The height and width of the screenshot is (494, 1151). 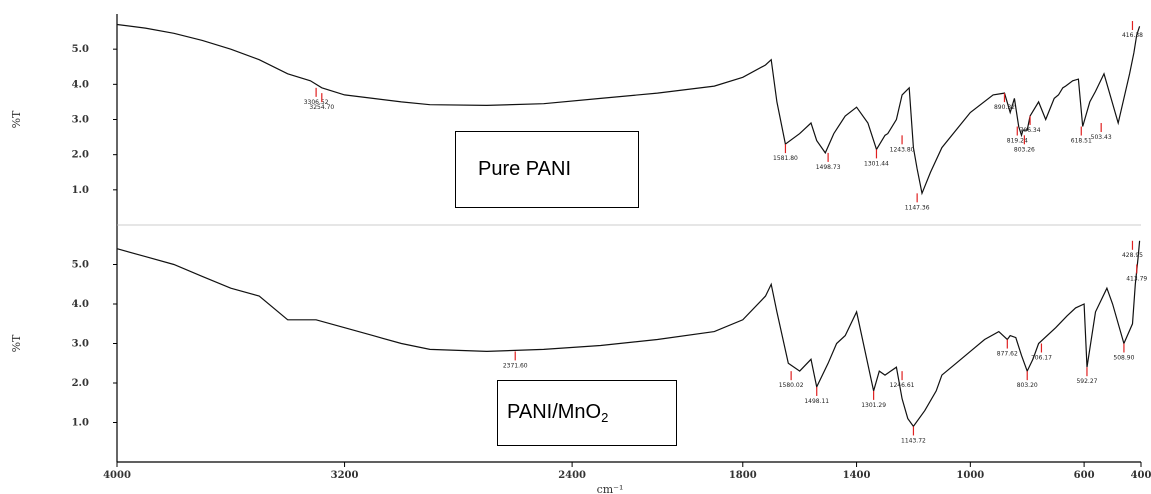 I want to click on peak-label: 1498.11, so click(x=816, y=401).